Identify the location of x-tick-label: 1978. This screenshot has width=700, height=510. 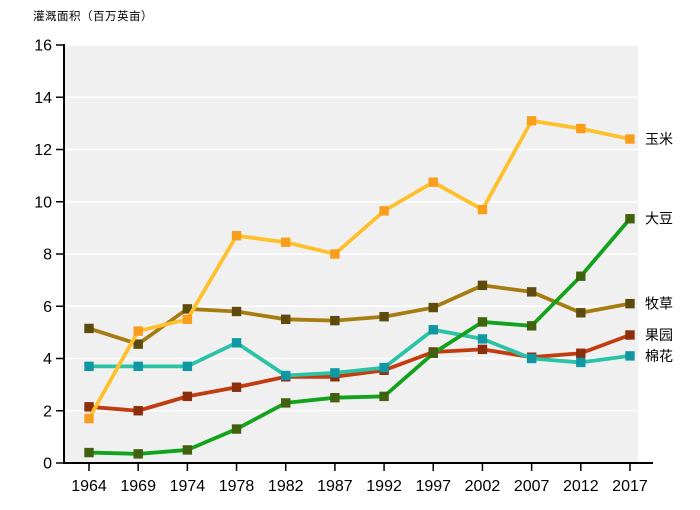
(237, 486).